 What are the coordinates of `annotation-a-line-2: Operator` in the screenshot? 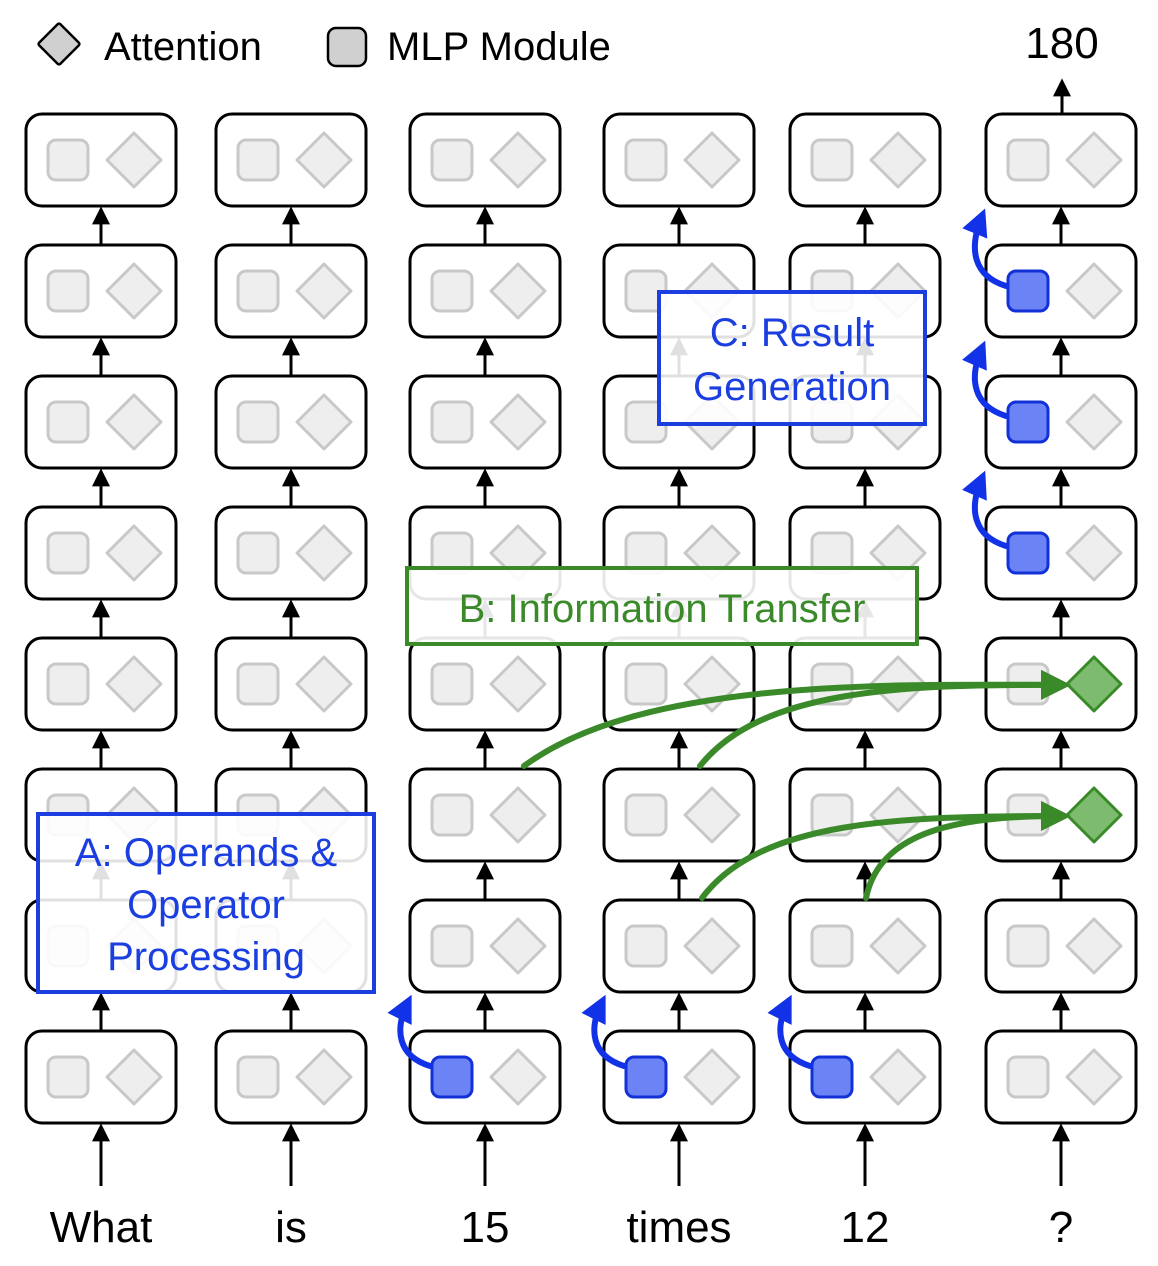 It's located at (206, 905).